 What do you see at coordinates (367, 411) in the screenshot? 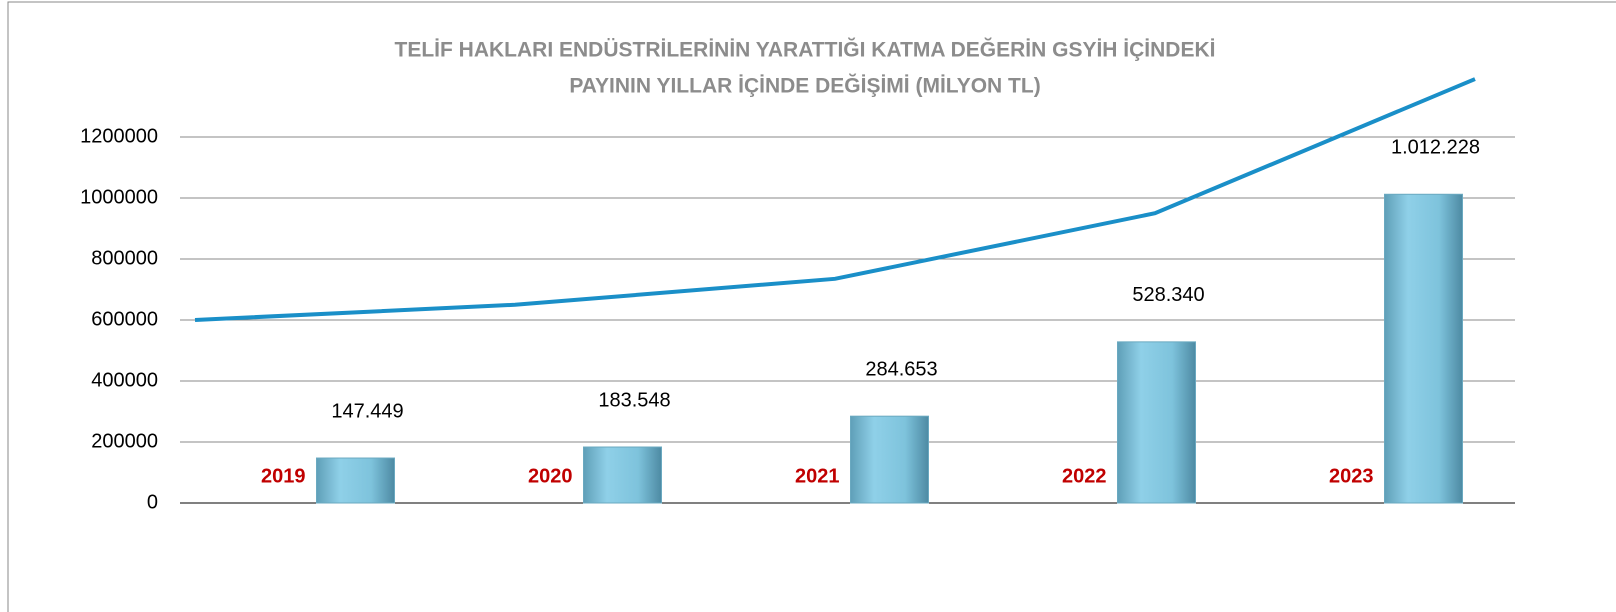
I see `value-label: 147.449` at bounding box center [367, 411].